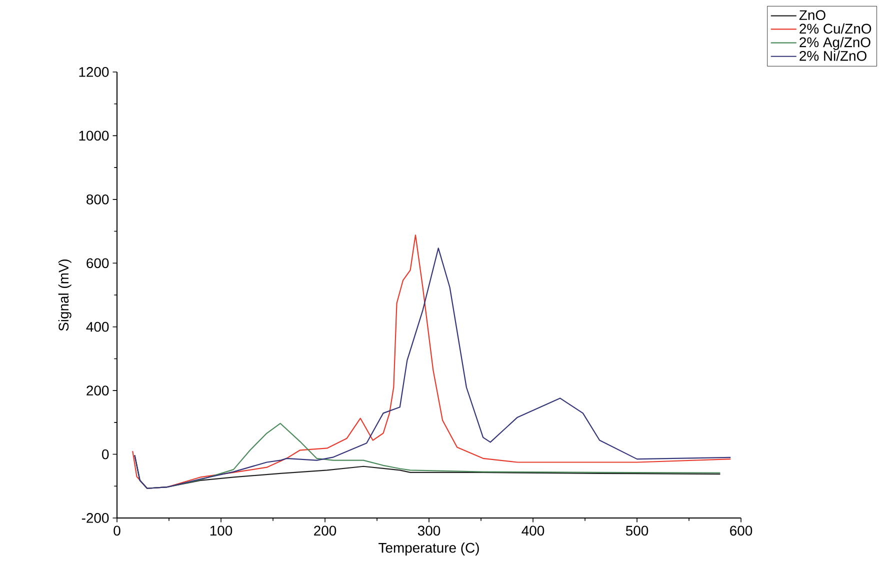 This screenshot has height=581, width=879. Describe the element at coordinates (117, 531) in the screenshot. I see `x-tick-label: 0` at that location.